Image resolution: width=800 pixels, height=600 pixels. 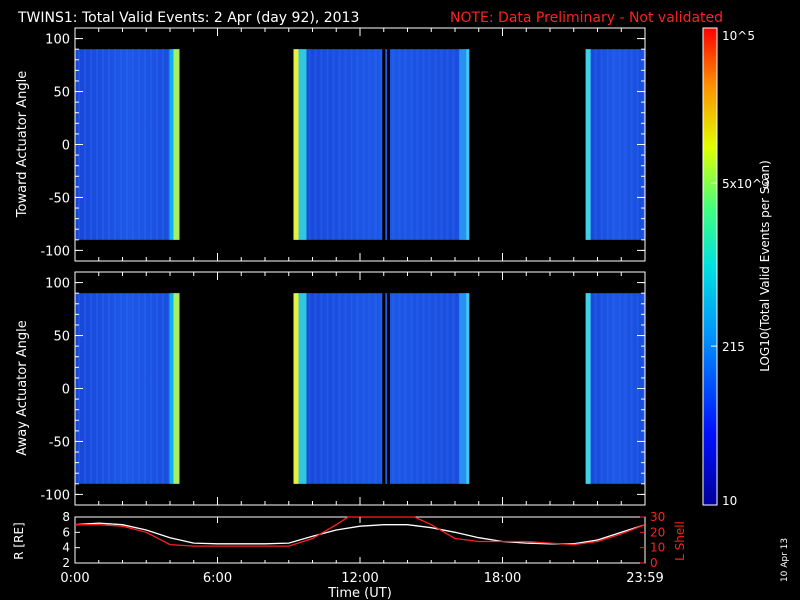 What do you see at coordinates (22, 144) in the screenshot?
I see `toward-yaxis-label: Toward Actuator Angle` at bounding box center [22, 144].